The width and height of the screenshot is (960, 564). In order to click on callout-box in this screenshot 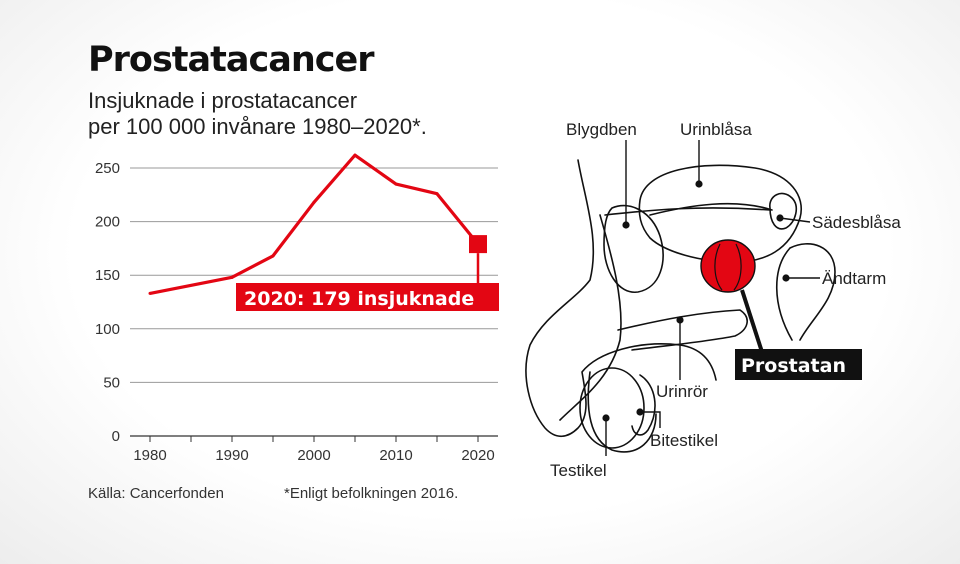, I will do `click(367, 297)`.